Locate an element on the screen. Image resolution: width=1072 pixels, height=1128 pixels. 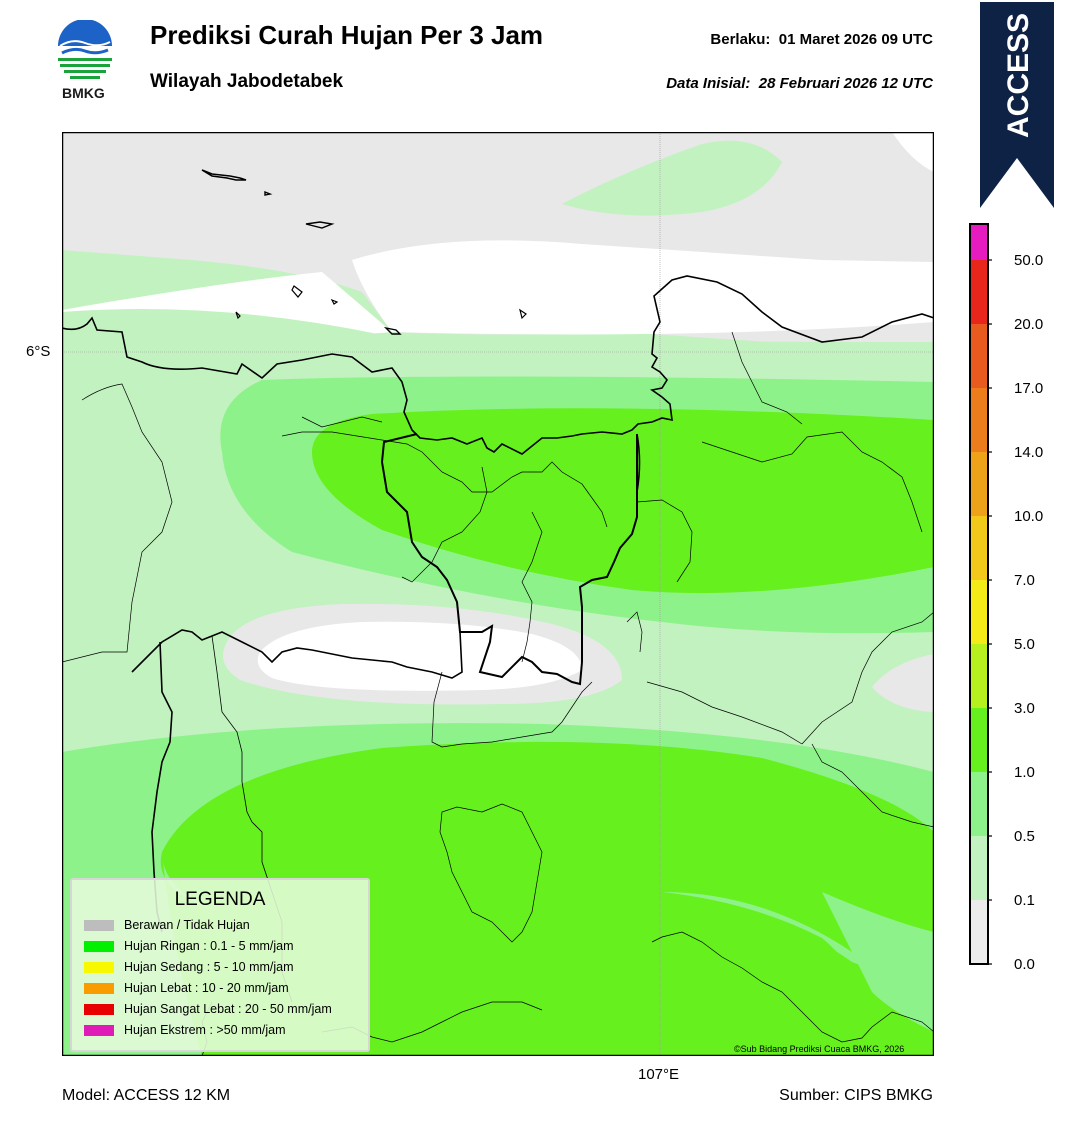
legend-item-no-rain: Berawan / Tidak Hujan is located at coordinates (167, 925).